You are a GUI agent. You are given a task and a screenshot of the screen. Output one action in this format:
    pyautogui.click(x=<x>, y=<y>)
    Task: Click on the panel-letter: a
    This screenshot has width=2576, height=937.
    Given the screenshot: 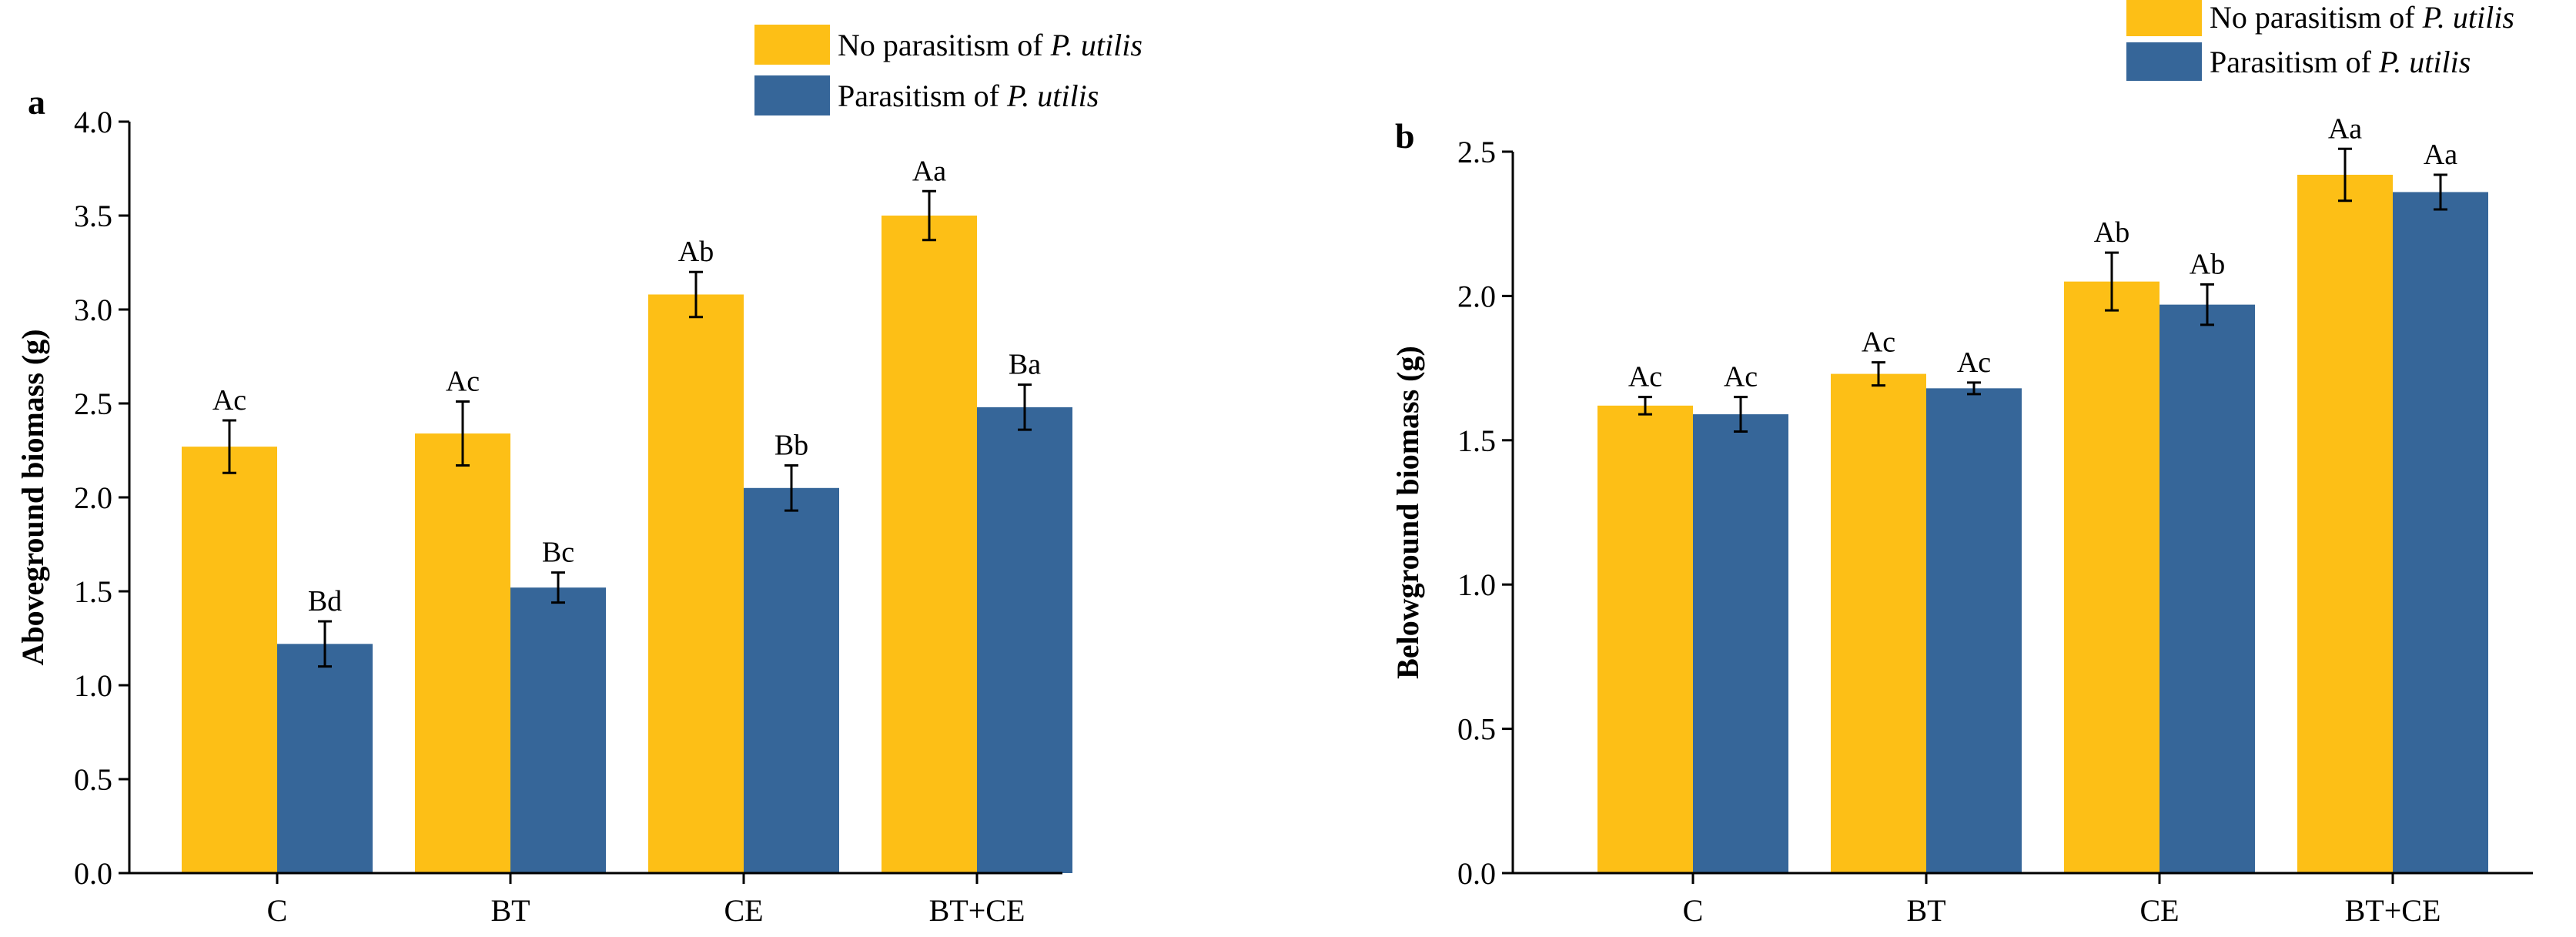 What is the action you would take?
    pyautogui.click(x=36, y=102)
    